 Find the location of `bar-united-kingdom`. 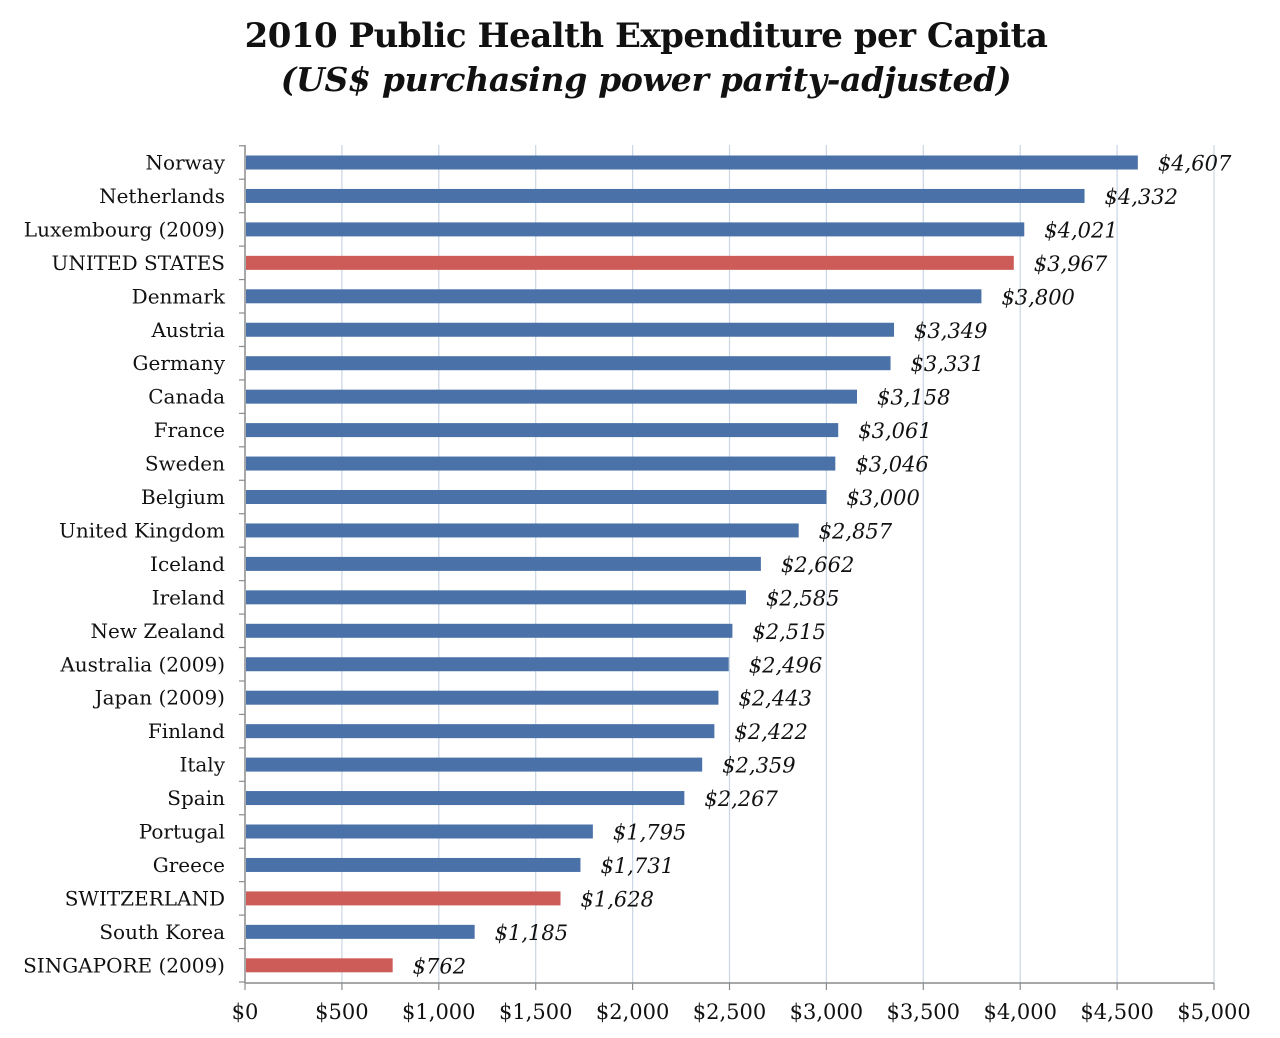

bar-united-kingdom is located at coordinates (522, 530).